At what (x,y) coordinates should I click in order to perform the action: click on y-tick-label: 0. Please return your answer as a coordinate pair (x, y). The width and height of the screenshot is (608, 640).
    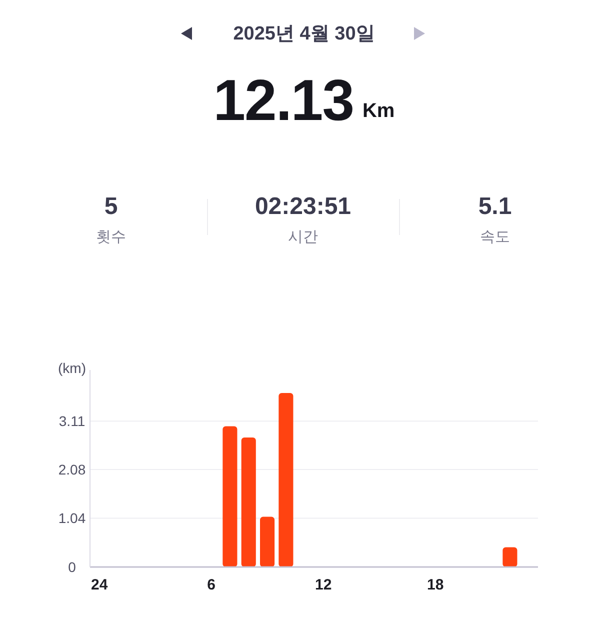
    Looking at the image, I should click on (72, 566).